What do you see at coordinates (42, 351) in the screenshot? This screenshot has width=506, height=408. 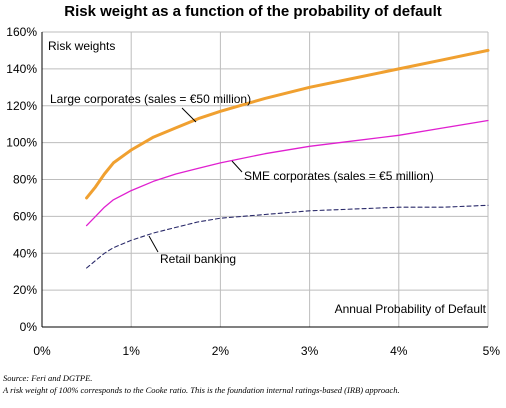 I see `x-tick-label: 0%` at bounding box center [42, 351].